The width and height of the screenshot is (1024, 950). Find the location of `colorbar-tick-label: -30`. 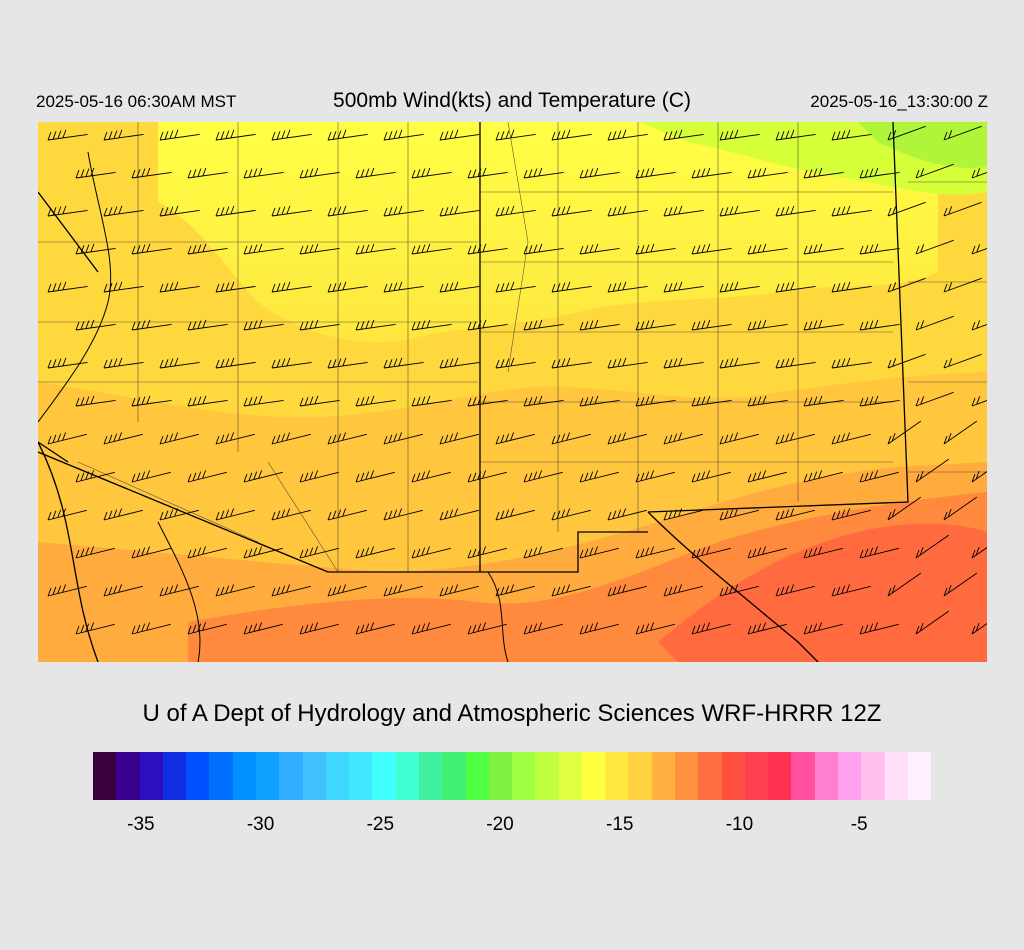

colorbar-tick-label: -30 is located at coordinates (260, 824).